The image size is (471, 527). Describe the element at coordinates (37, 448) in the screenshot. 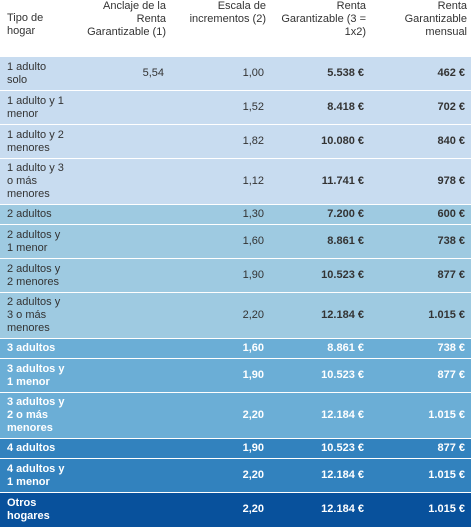

I see `cell-tipo: 4 adultos` at that location.